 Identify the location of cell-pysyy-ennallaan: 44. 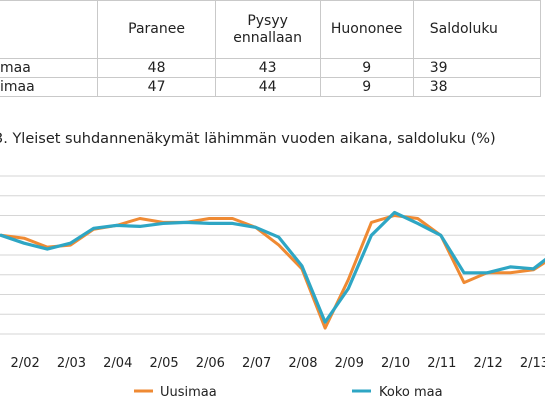
(267, 87).